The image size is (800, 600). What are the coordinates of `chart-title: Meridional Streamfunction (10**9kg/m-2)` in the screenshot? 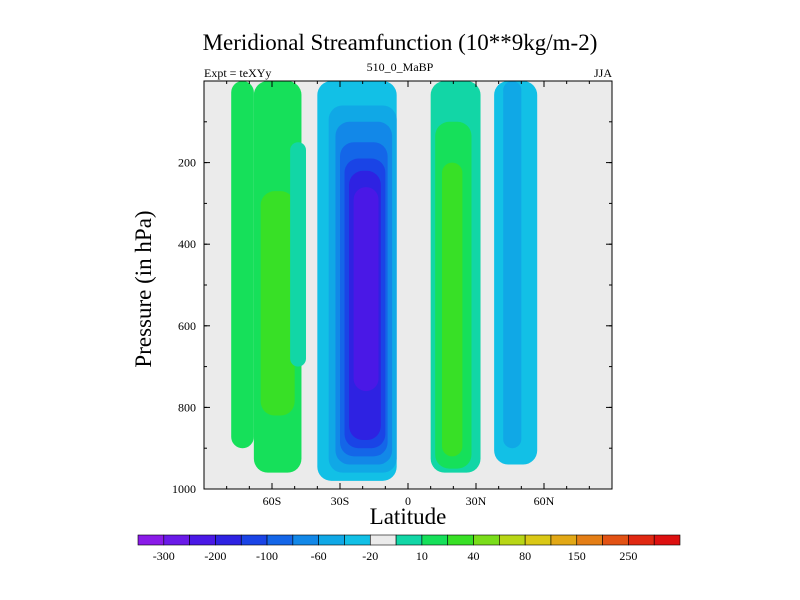 It's located at (400, 42).